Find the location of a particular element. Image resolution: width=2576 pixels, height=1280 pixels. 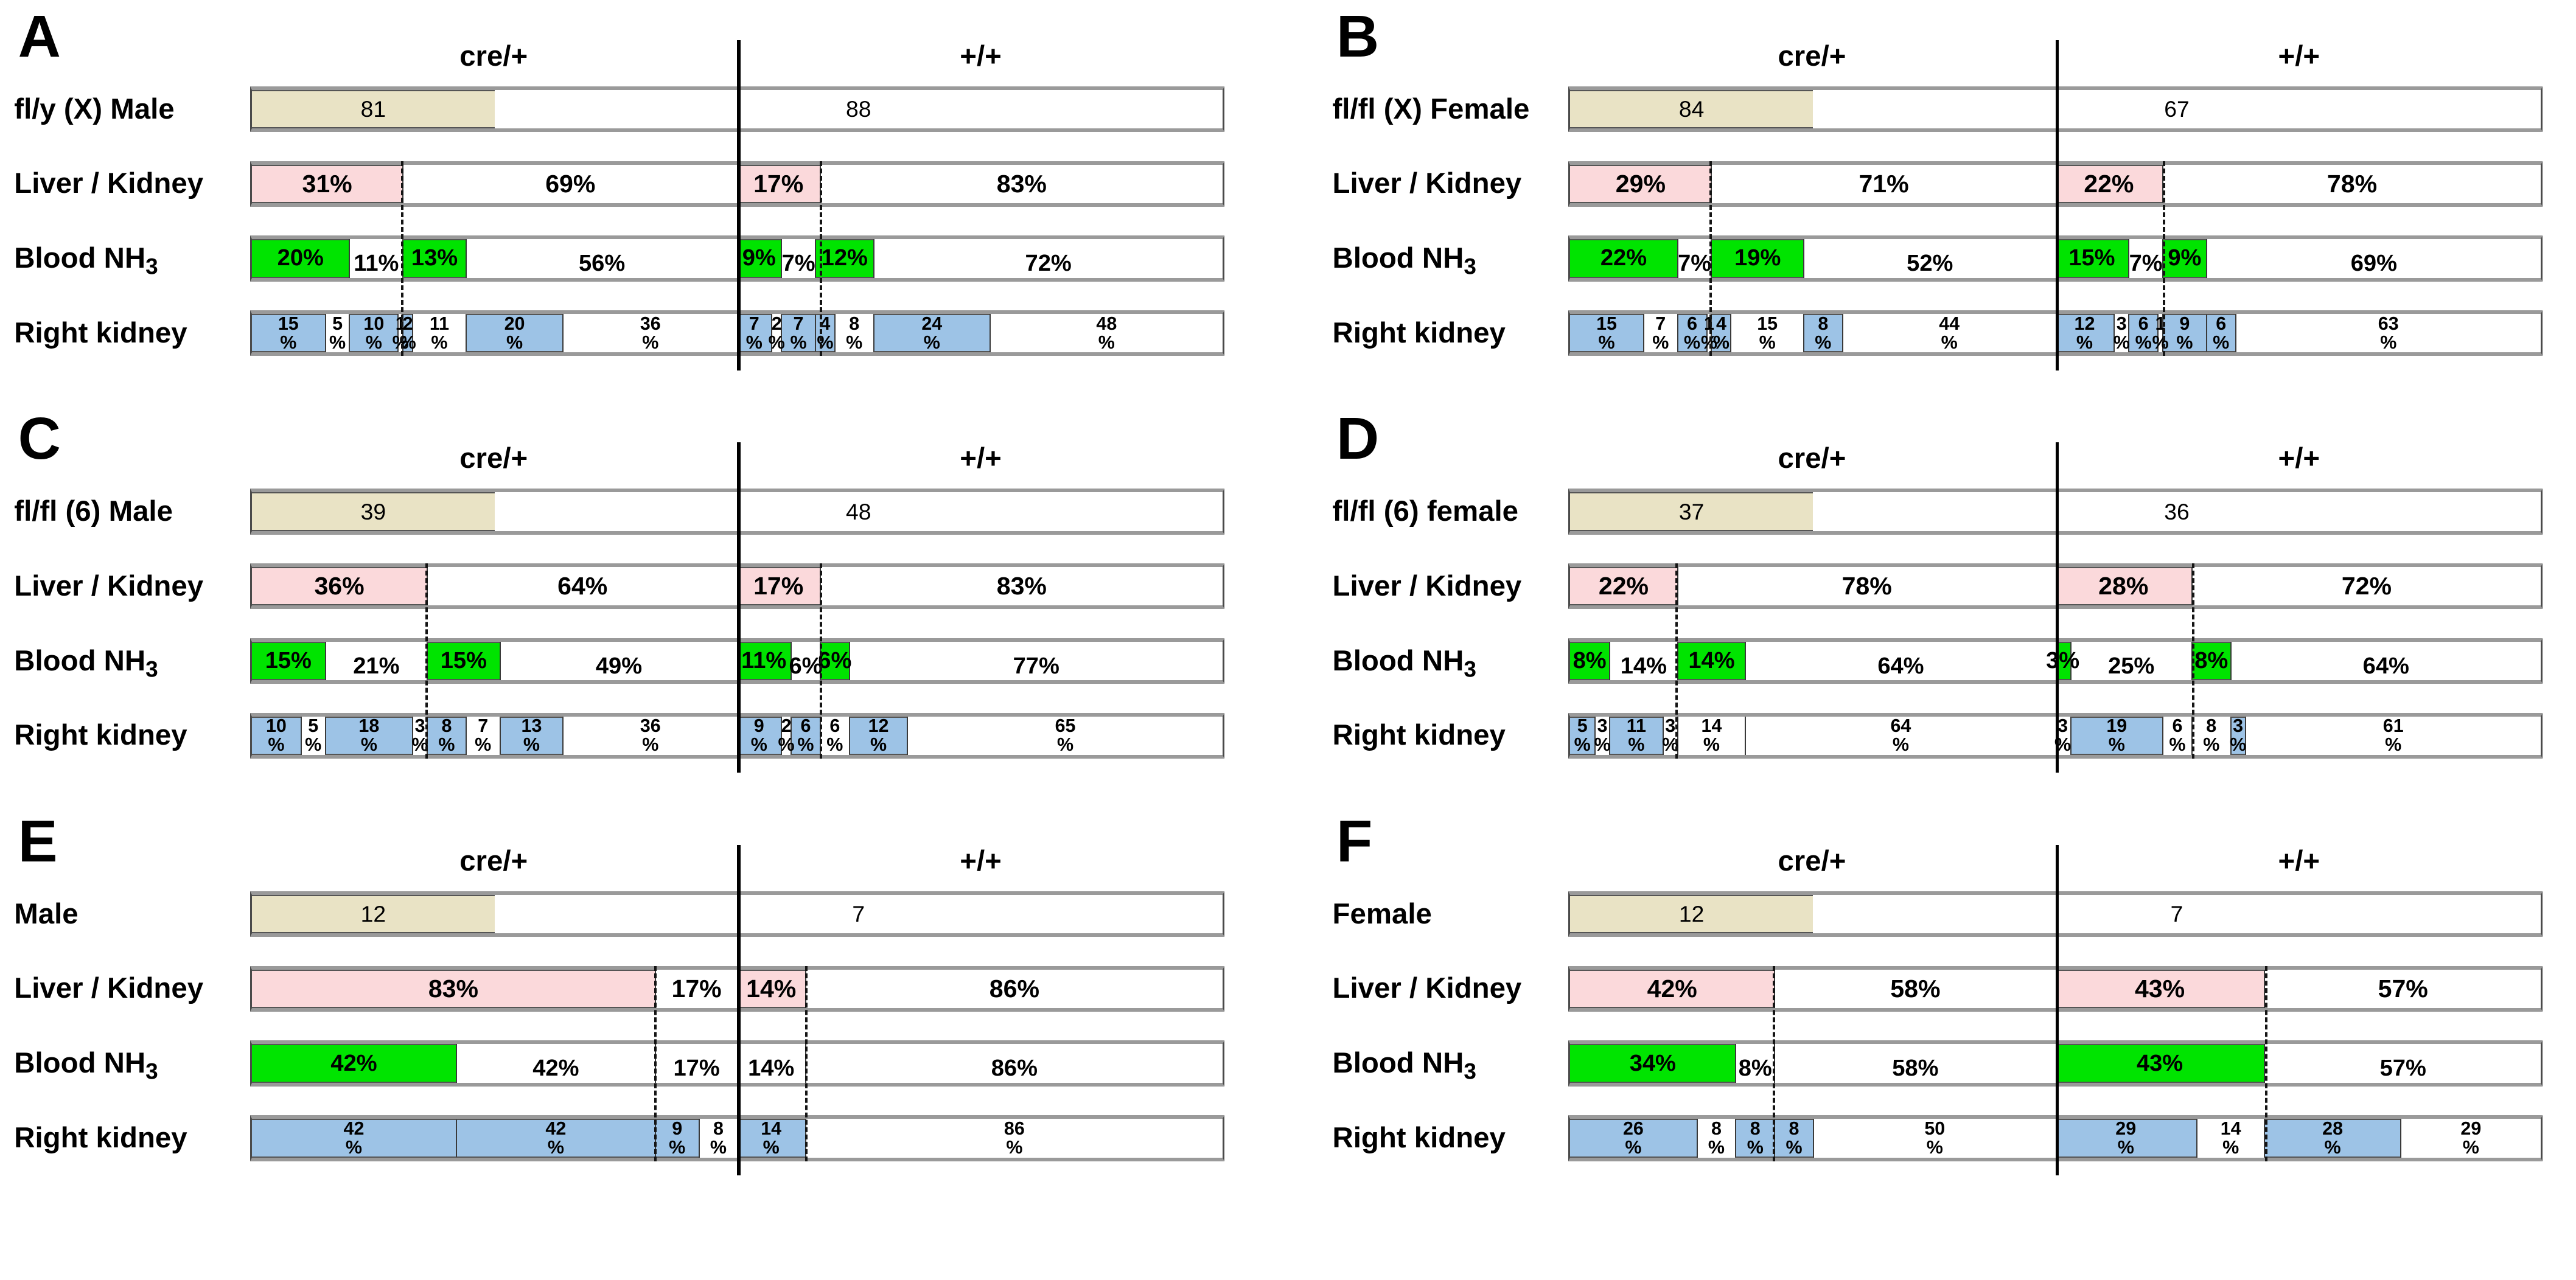

segment-label: 36 is located at coordinates (2177, 511).